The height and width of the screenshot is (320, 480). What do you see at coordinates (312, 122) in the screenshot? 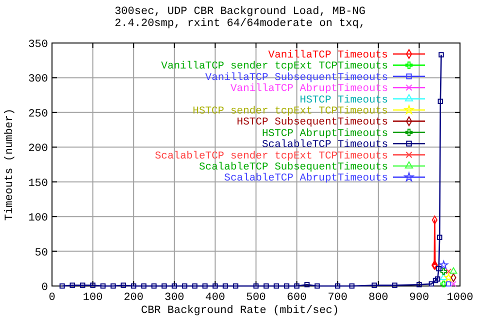
I see `legend-label: HSTCP SubsequentTimeouts` at bounding box center [312, 122].